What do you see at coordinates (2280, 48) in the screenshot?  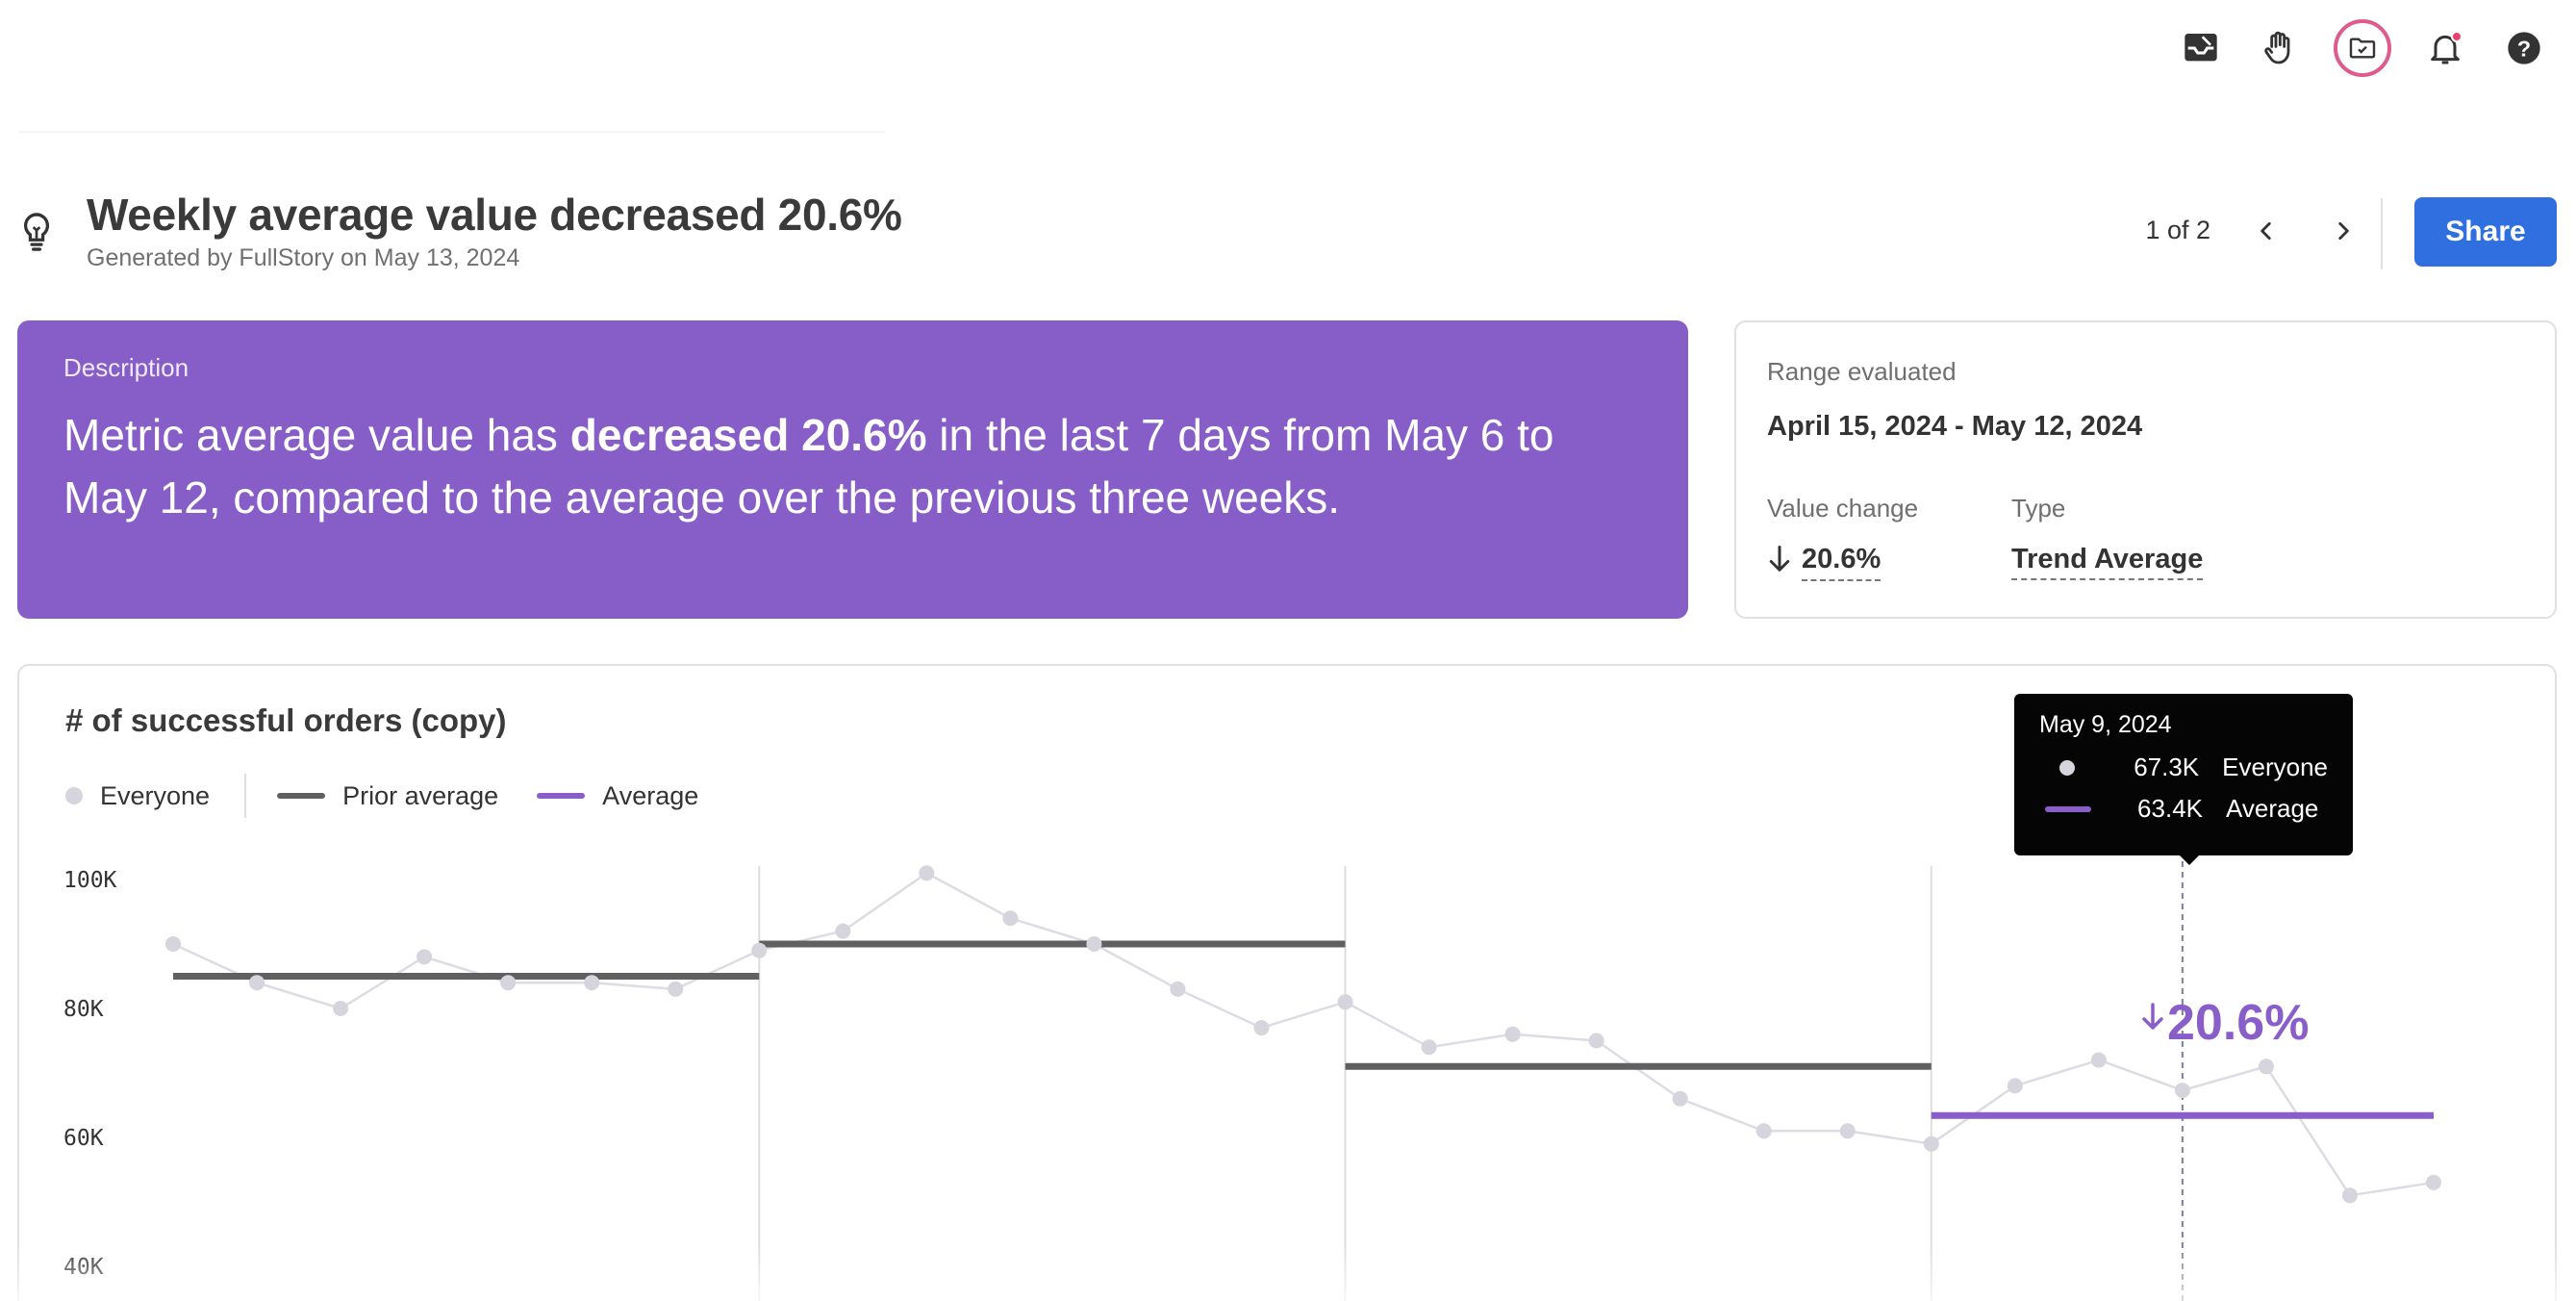 I see `hand-icon` at bounding box center [2280, 48].